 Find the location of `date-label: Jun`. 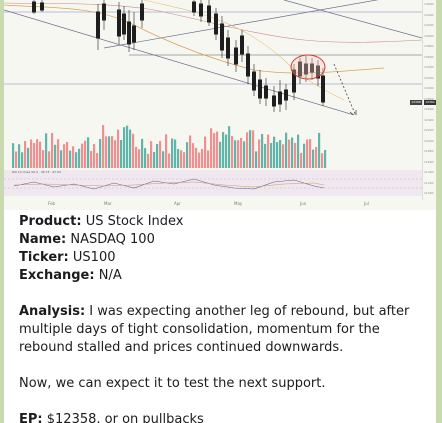

date-label: Jun is located at coordinates (303, 203).